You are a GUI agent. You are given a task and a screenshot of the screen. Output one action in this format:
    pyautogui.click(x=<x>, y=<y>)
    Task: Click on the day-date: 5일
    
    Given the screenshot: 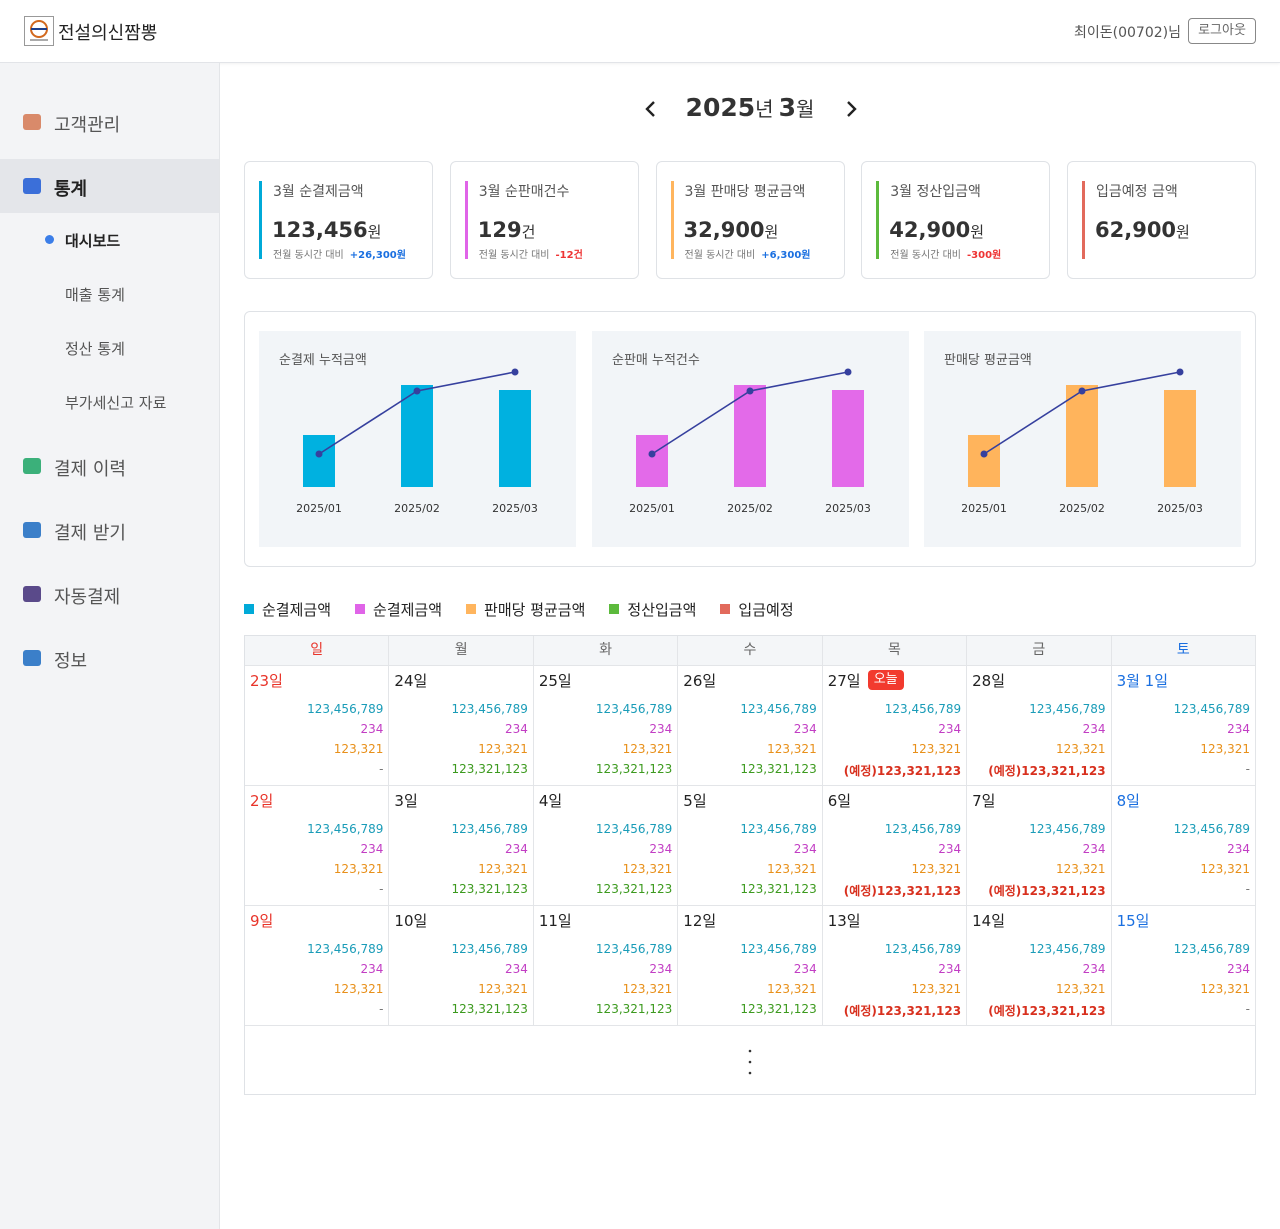 What is the action you would take?
    pyautogui.click(x=695, y=801)
    